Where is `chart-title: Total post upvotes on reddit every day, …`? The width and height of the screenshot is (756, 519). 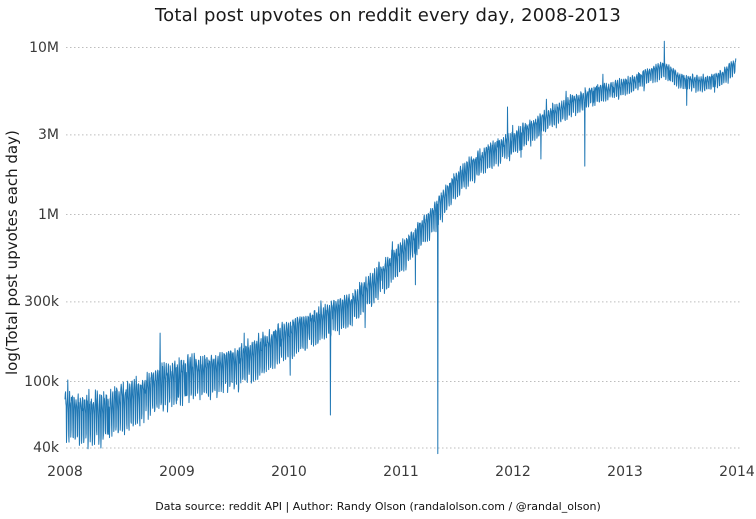 chart-title: Total post upvotes on reddit every day, … is located at coordinates (388, 15).